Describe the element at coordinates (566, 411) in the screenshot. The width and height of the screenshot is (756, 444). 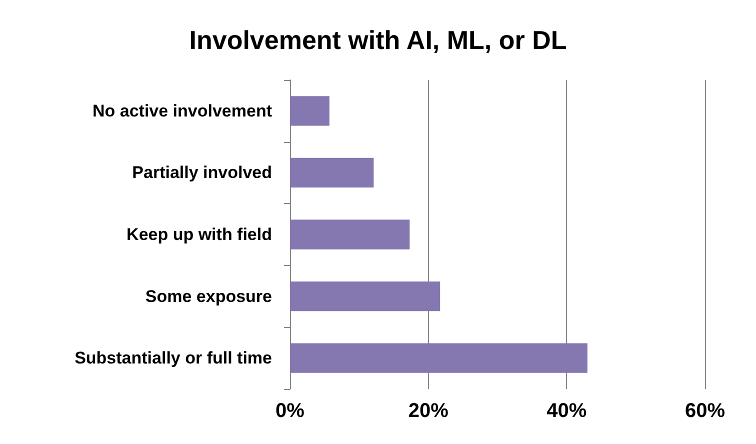
I see `x-tick-label: 40%` at that location.